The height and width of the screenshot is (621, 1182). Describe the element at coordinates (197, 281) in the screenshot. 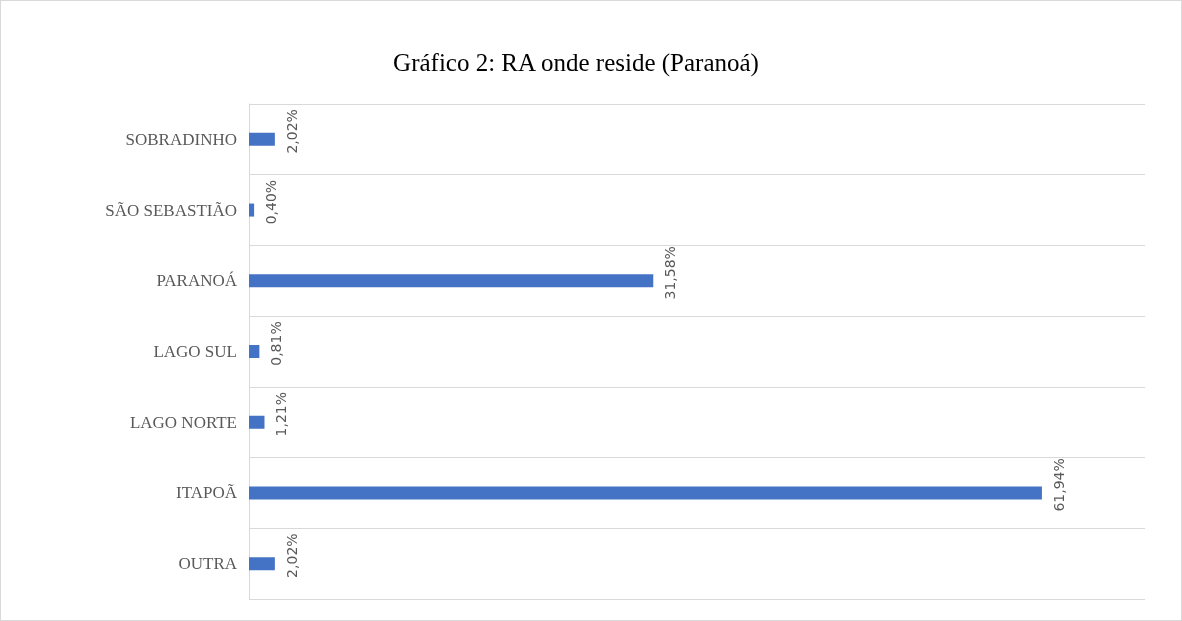

I see `y-tick-label: PARANOÁ` at that location.